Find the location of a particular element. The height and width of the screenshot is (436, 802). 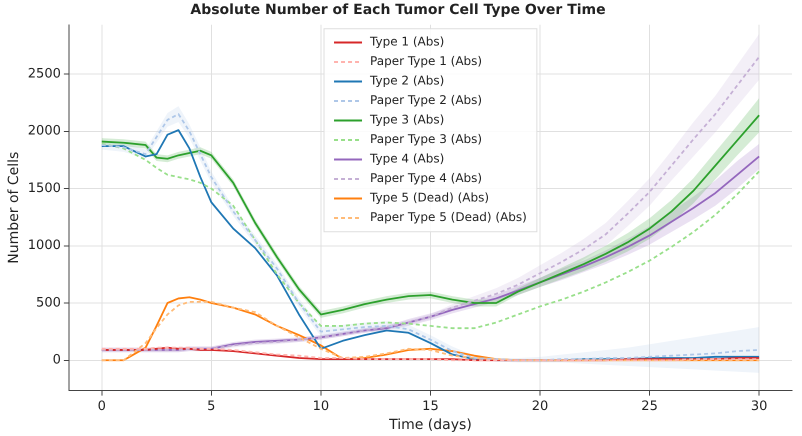

y-tick-label: 2000 is located at coordinates (44, 131).